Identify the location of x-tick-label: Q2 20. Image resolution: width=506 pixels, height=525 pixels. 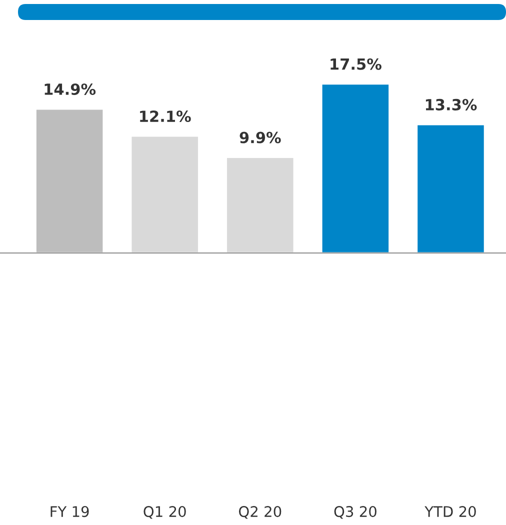
(260, 512).